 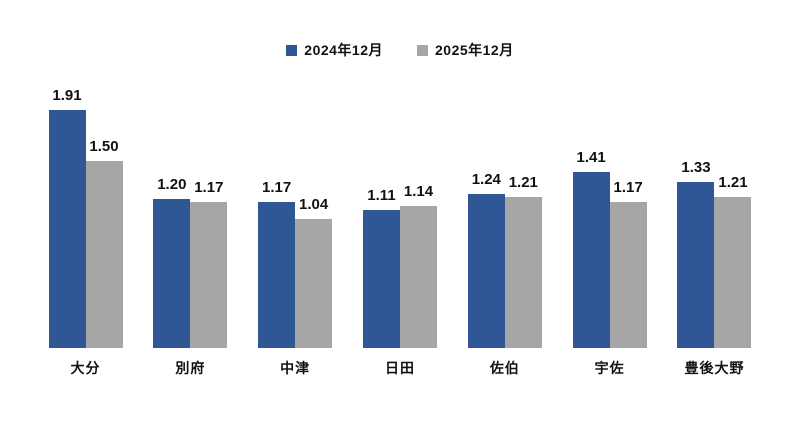 I want to click on value-label: 1.20, so click(x=172, y=184).